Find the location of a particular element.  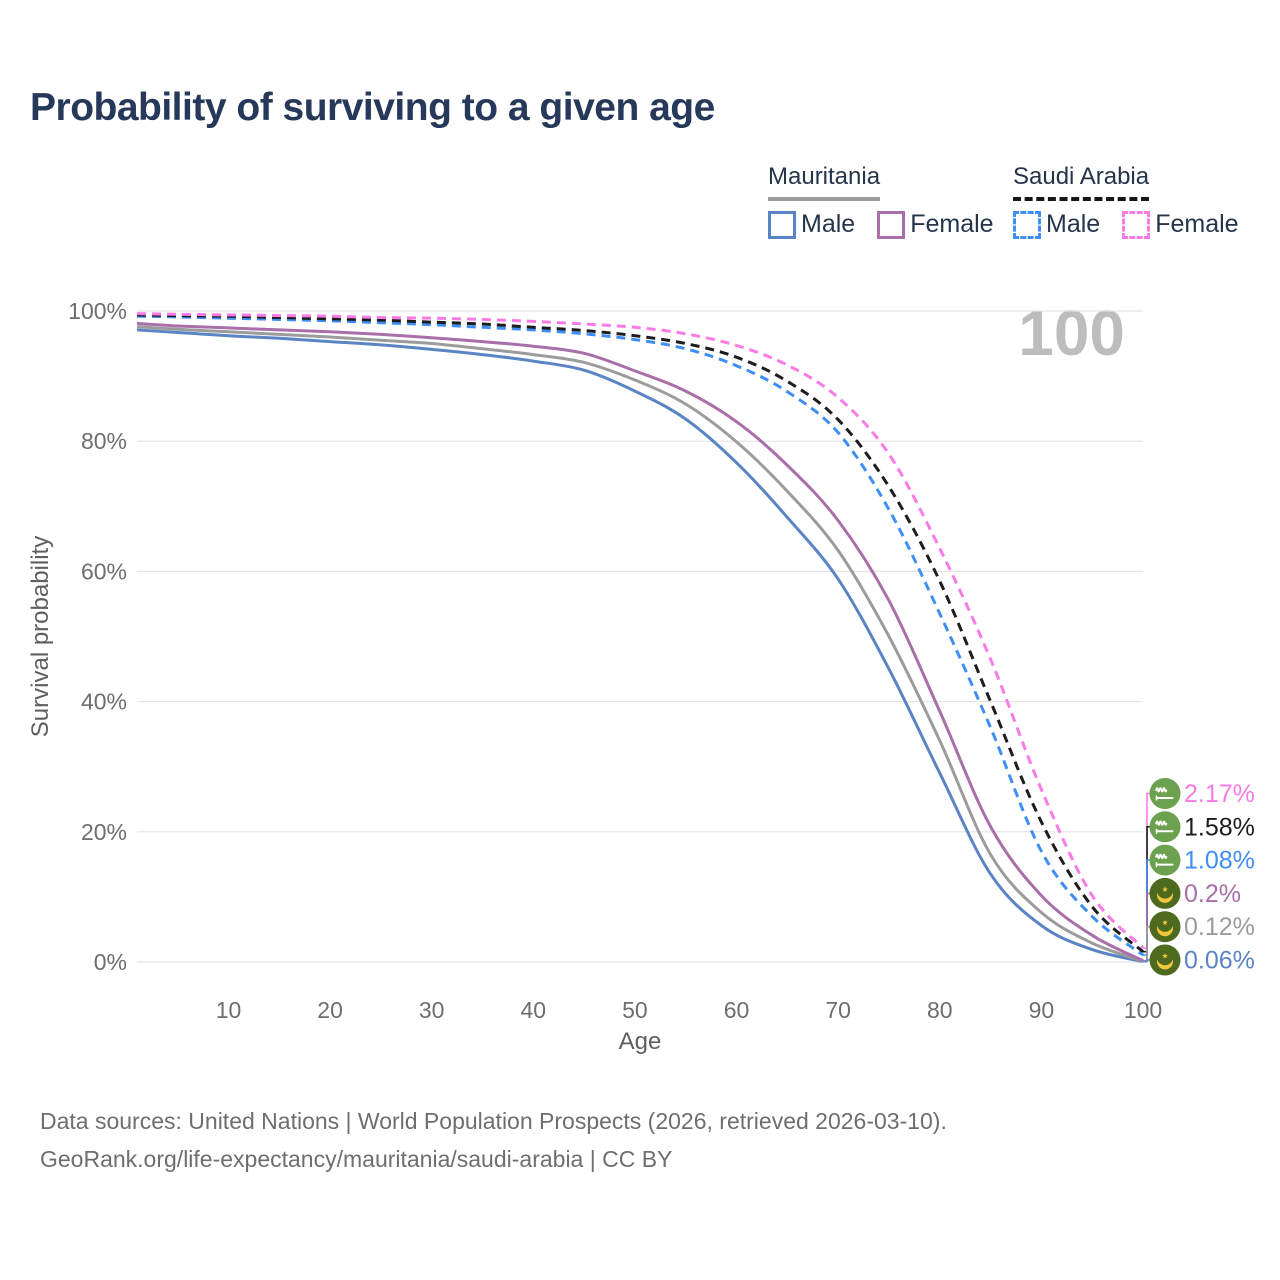

x-tick-label: 40 is located at coordinates (534, 1010).